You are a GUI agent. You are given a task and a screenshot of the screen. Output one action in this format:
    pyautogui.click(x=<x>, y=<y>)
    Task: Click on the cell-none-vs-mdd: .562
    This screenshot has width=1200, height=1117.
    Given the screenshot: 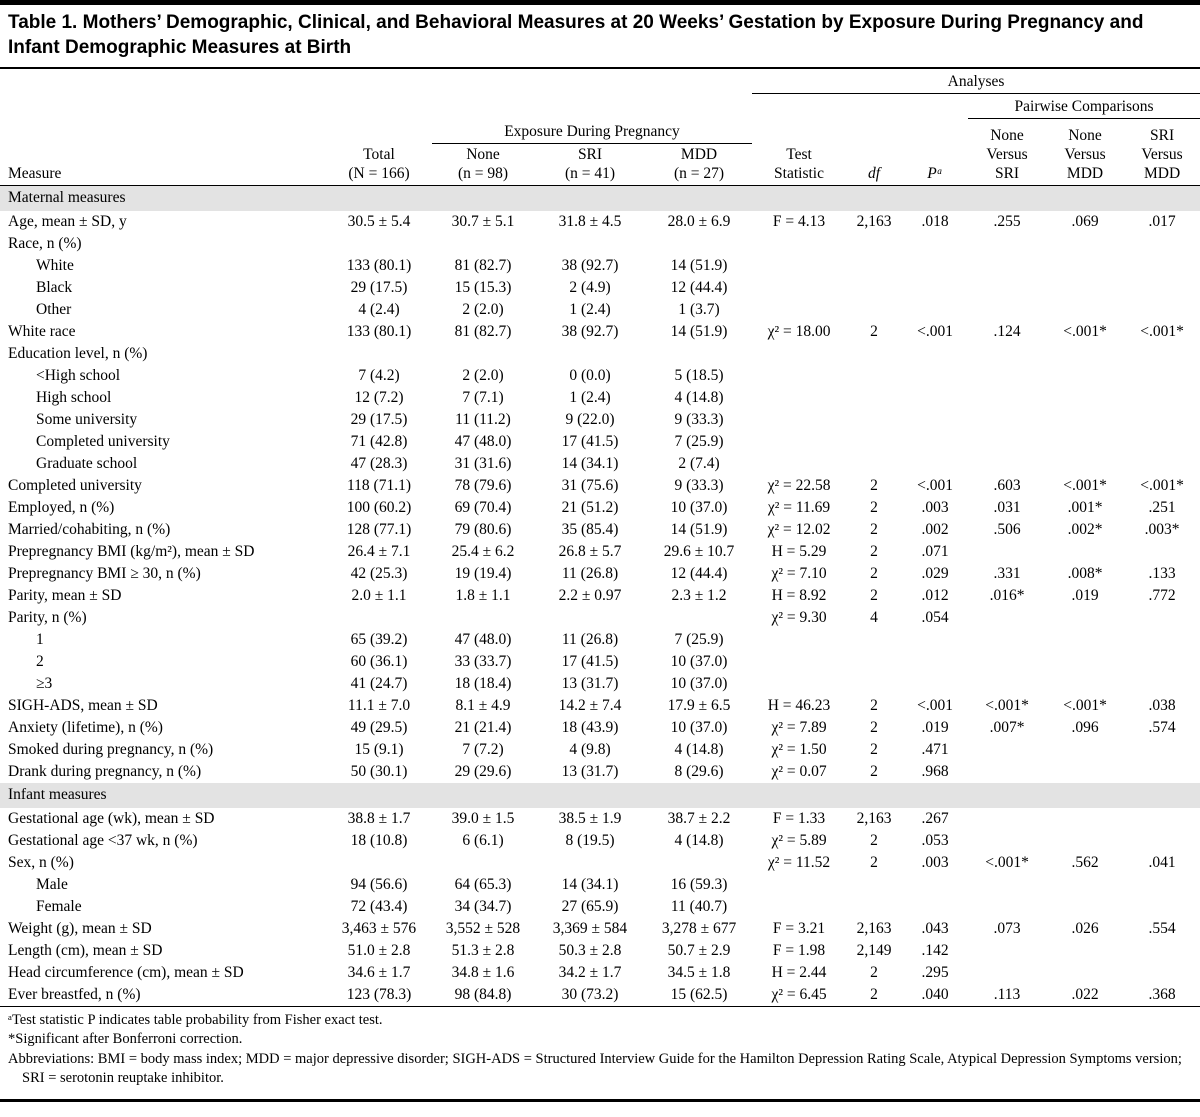 What is the action you would take?
    pyautogui.click(x=1085, y=862)
    